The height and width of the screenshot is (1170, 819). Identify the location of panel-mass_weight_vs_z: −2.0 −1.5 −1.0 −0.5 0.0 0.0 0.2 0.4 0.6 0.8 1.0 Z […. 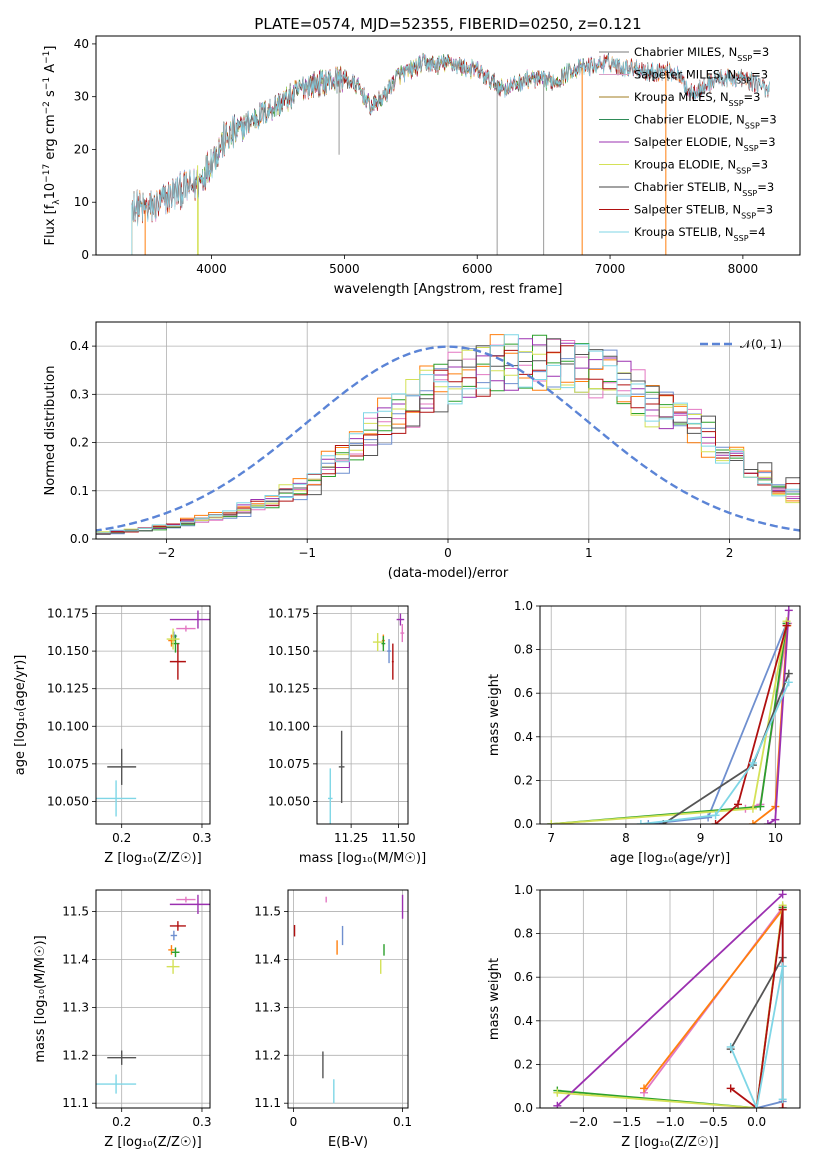
(644, 1016).